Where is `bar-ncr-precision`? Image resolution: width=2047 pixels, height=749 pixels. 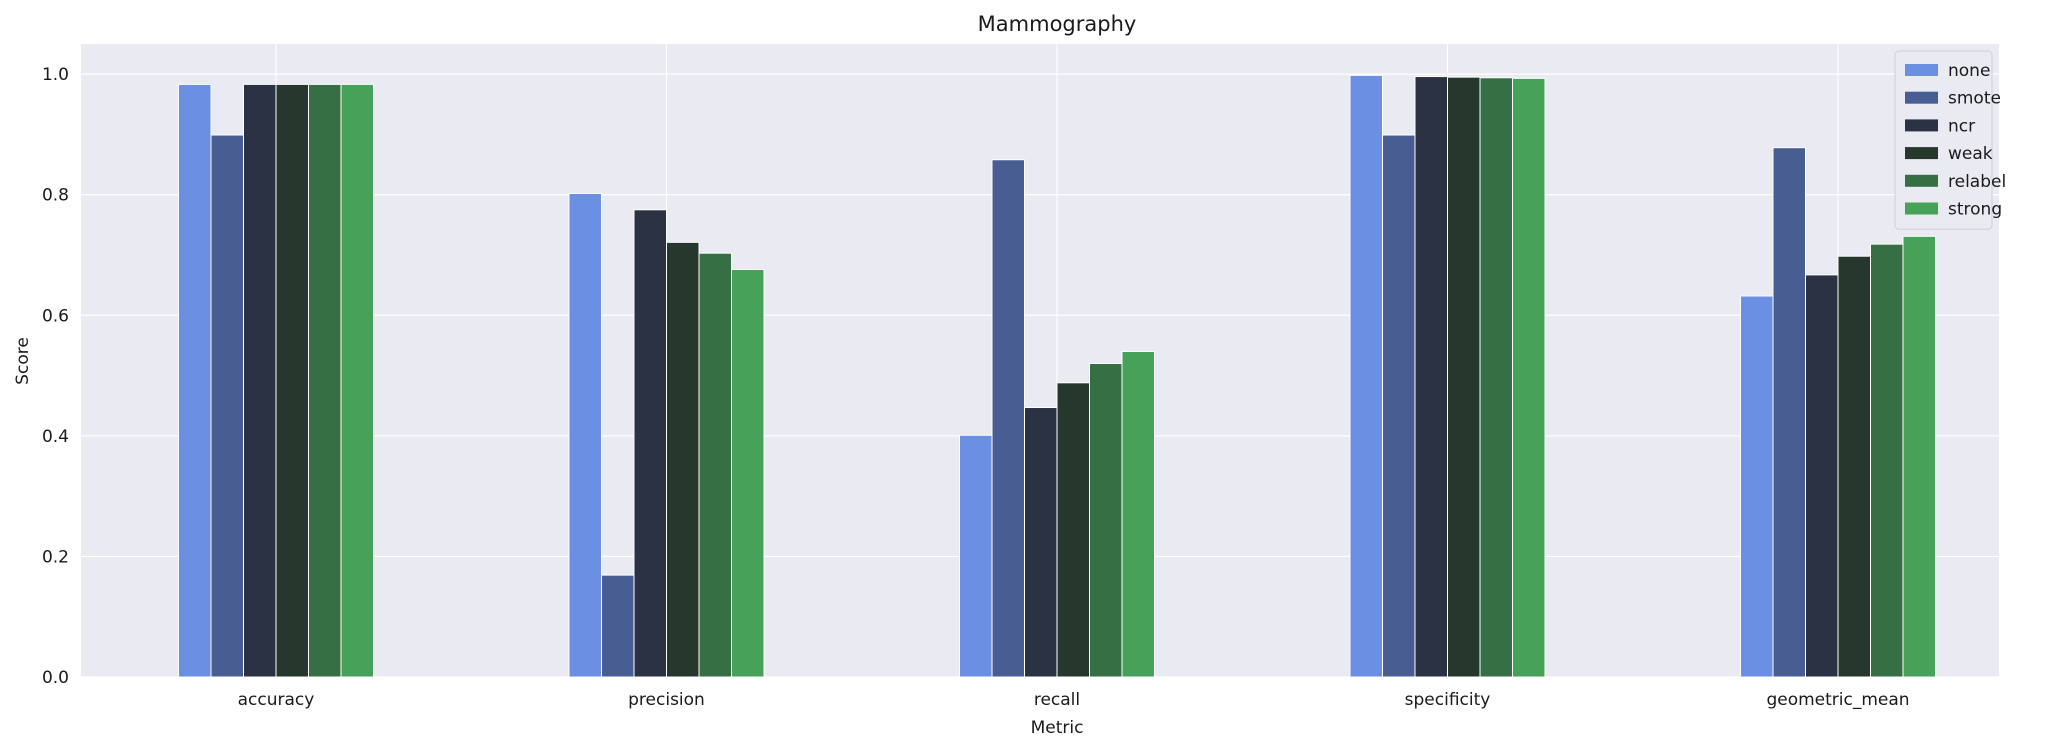
bar-ncr-precision is located at coordinates (650, 443).